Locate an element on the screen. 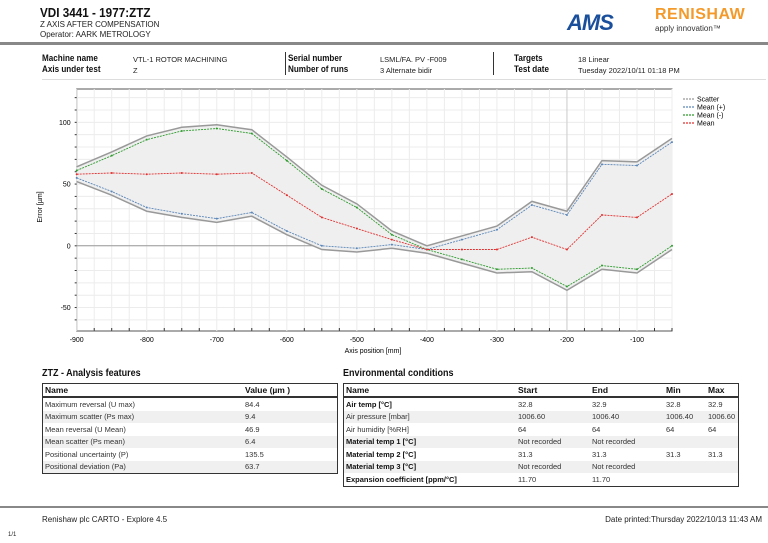 Image resolution: width=768 pixels, height=543 pixels. table-cell: Maximum scatter (Ps max) is located at coordinates (142, 416).